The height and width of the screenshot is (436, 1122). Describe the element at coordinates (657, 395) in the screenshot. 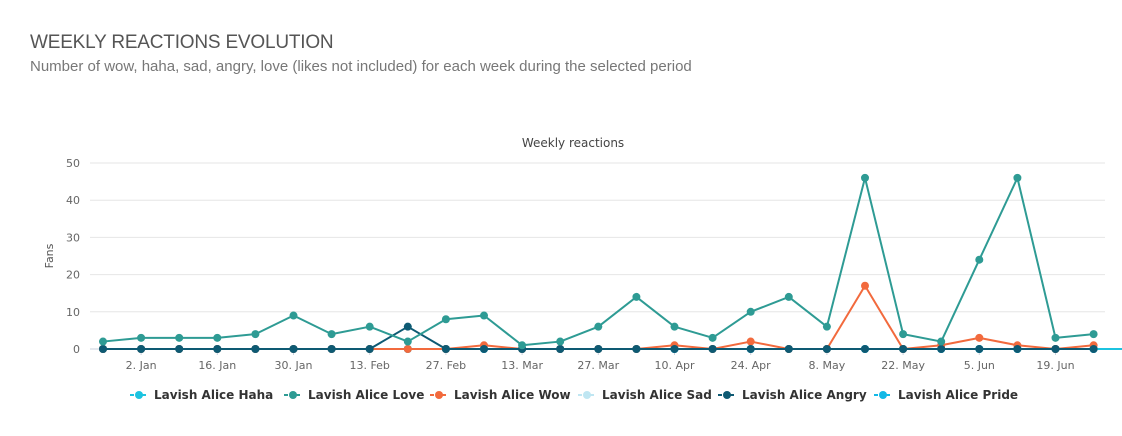

I see `legend-label: Lavish Alice Sad` at that location.